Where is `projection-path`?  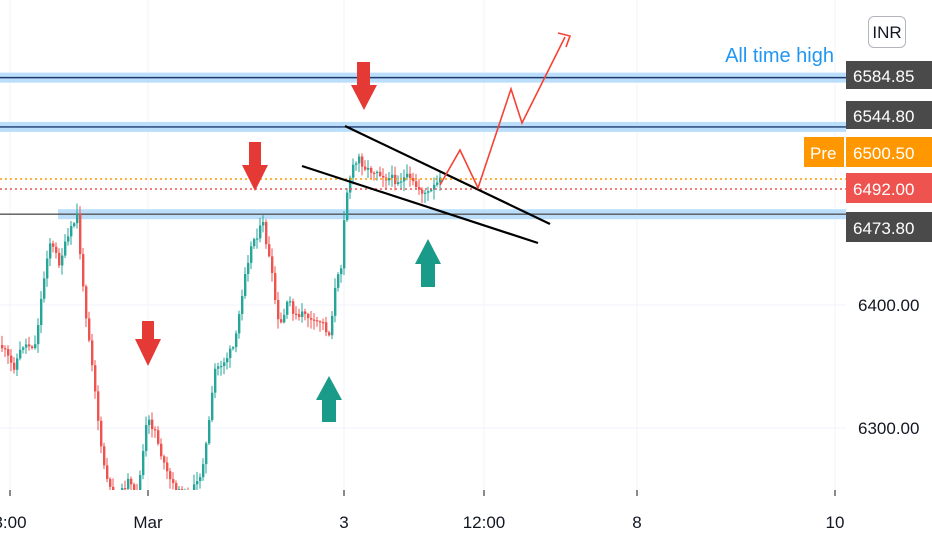
projection-path is located at coordinates (505, 111).